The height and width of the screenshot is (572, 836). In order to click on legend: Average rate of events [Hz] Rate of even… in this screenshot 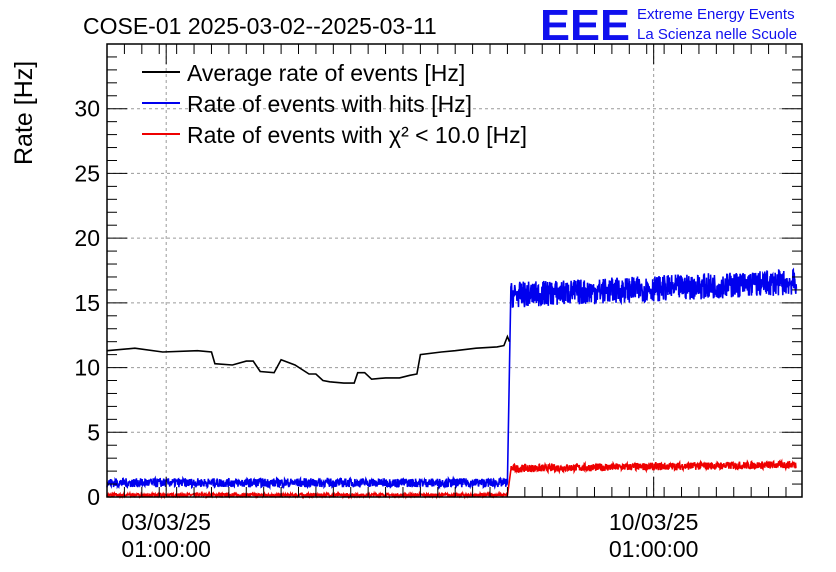, I will do `click(334, 104)`.